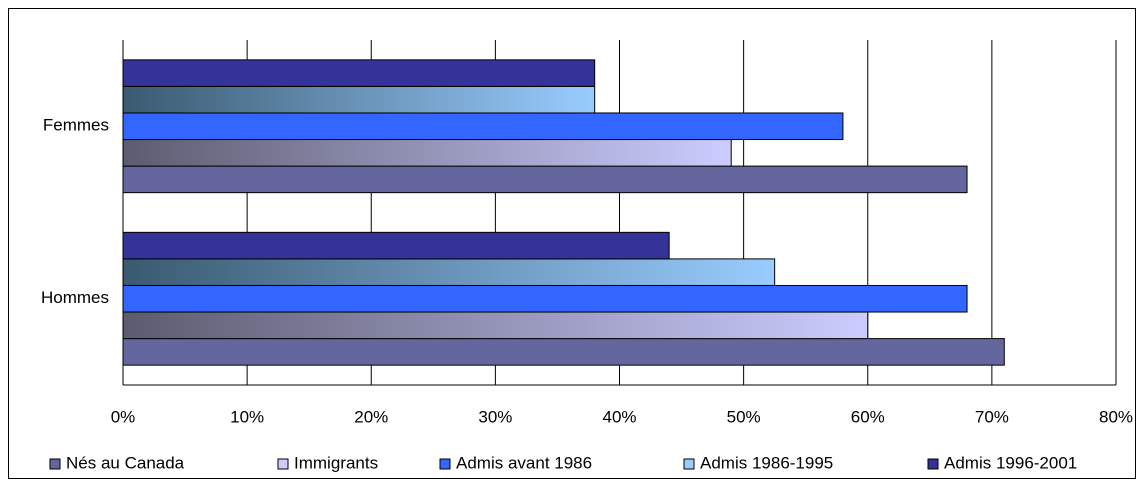 This screenshot has height=492, width=1144. Describe the element at coordinates (524, 462) in the screenshot. I see `legend-label: Admis avant 1986` at that location.